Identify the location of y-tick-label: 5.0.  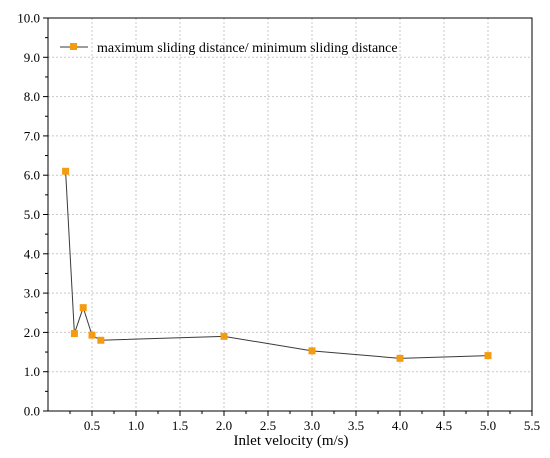
(32, 214).